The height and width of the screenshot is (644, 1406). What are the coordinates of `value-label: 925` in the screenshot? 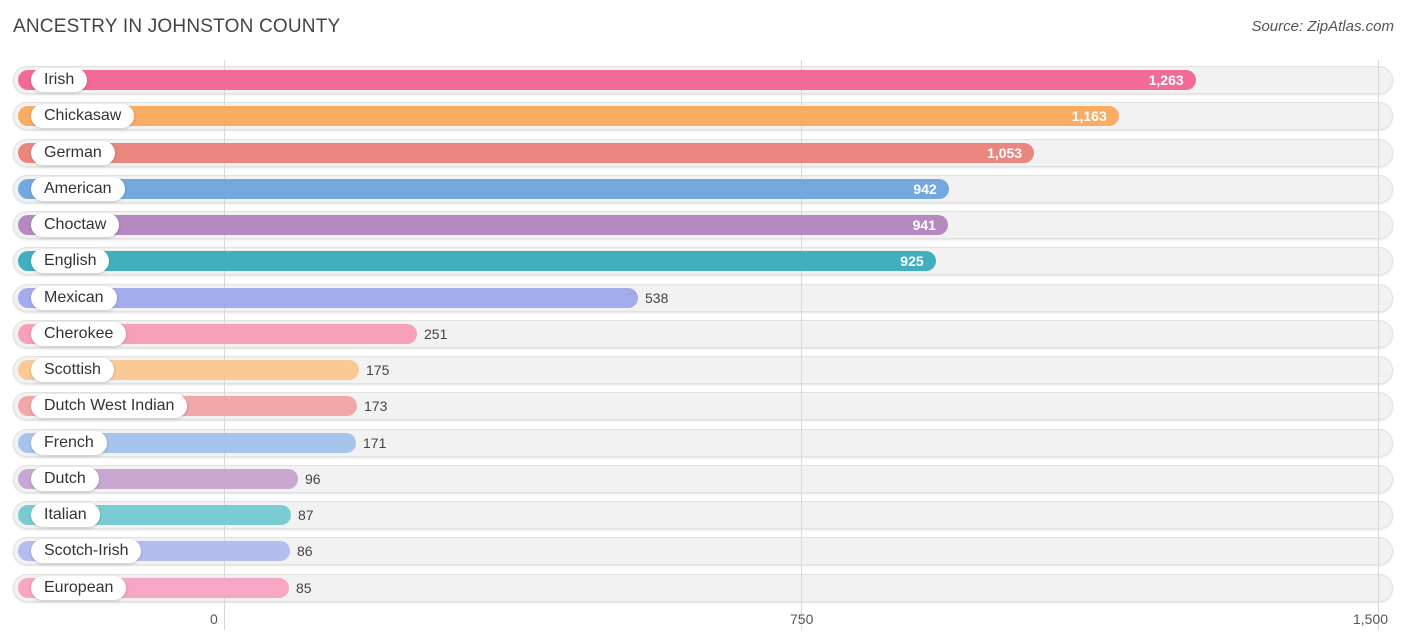 It's located at (912, 261).